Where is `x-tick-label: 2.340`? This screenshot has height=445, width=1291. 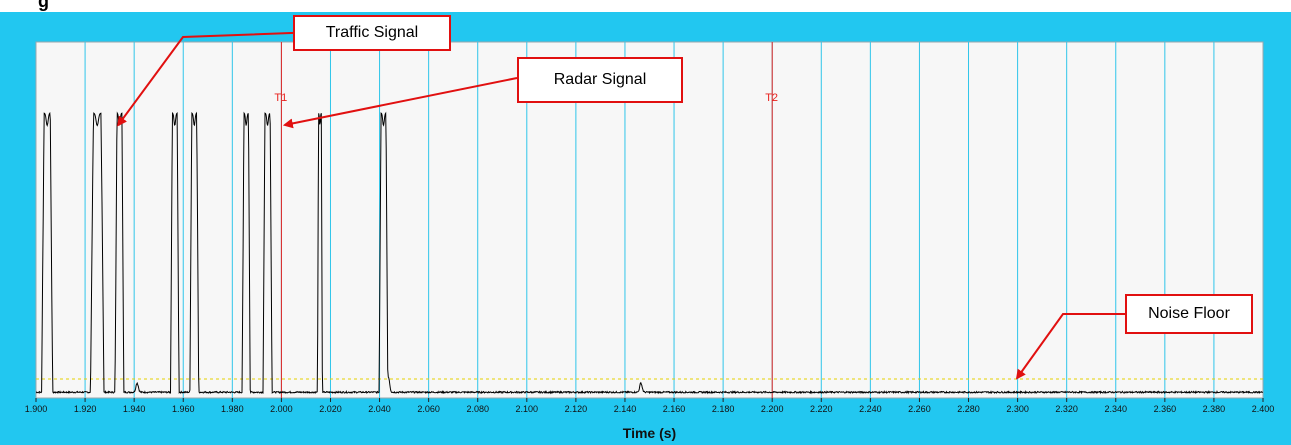 x-tick-label: 2.340 is located at coordinates (1115, 409).